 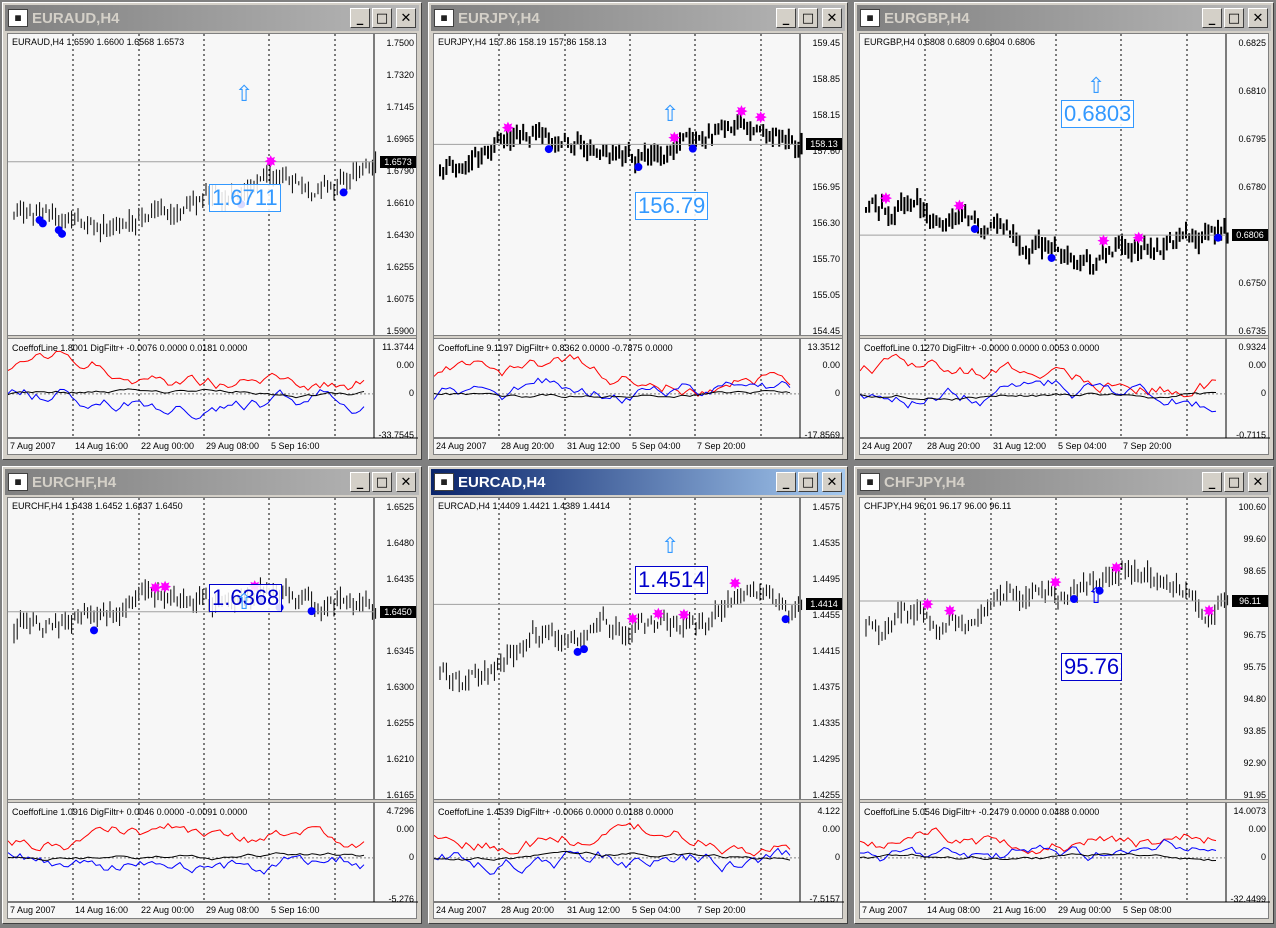 What do you see at coordinates (672, 580) in the screenshot?
I see `price-label-box: 1.4514` at bounding box center [672, 580].